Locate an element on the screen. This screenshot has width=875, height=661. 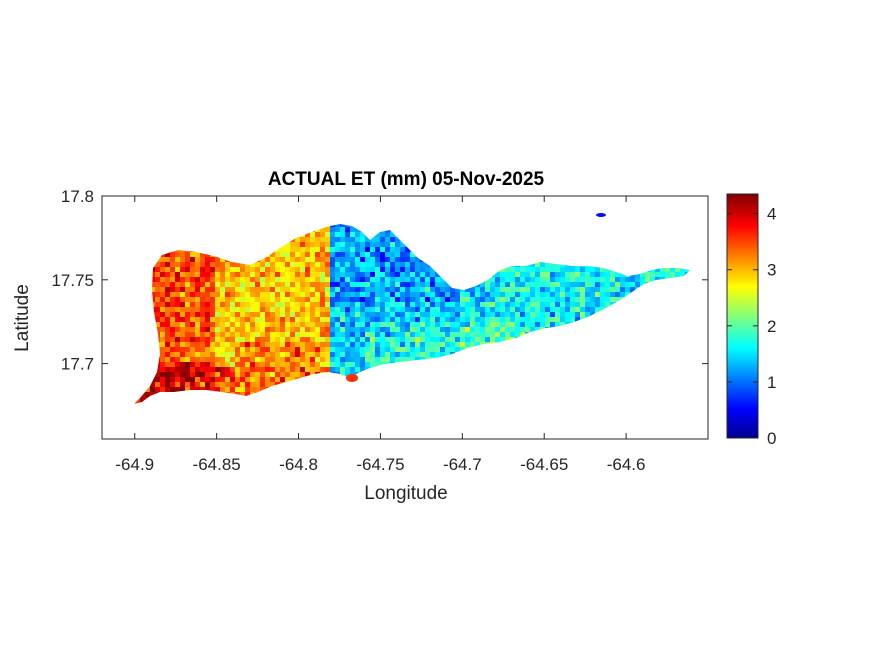
x-tick-label: -64.85 is located at coordinates (217, 464).